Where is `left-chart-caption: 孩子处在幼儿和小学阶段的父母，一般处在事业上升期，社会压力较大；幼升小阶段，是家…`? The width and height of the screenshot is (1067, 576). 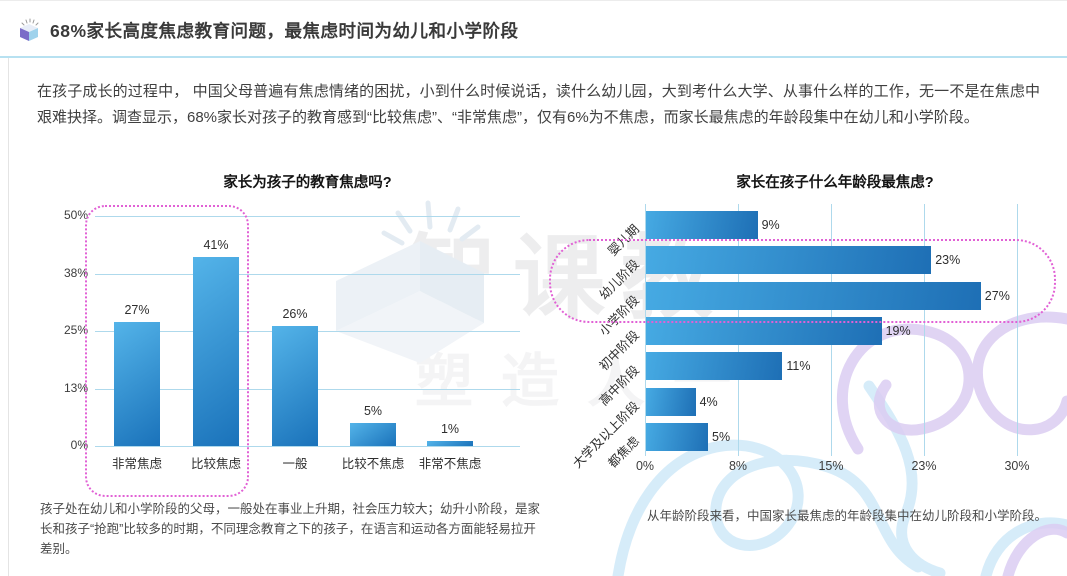
left-chart-caption: 孩子处在幼儿和小学阶段的父母，一般处在事业上升期，社会压力较大；幼升小阶段，是家… is located at coordinates (290, 529).